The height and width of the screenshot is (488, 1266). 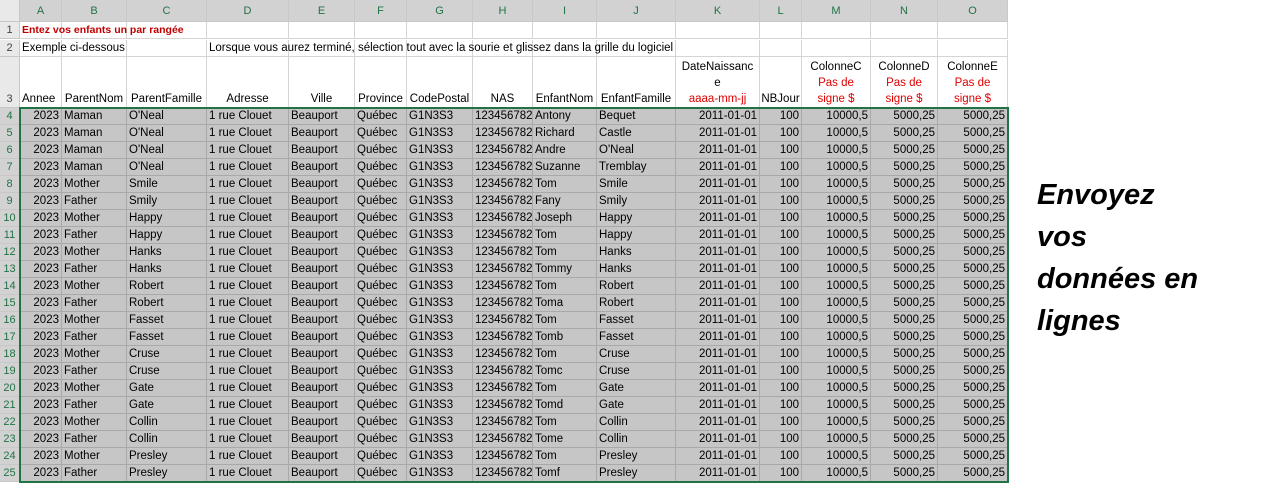 What do you see at coordinates (167, 456) in the screenshot?
I see `cell: Presley` at bounding box center [167, 456].